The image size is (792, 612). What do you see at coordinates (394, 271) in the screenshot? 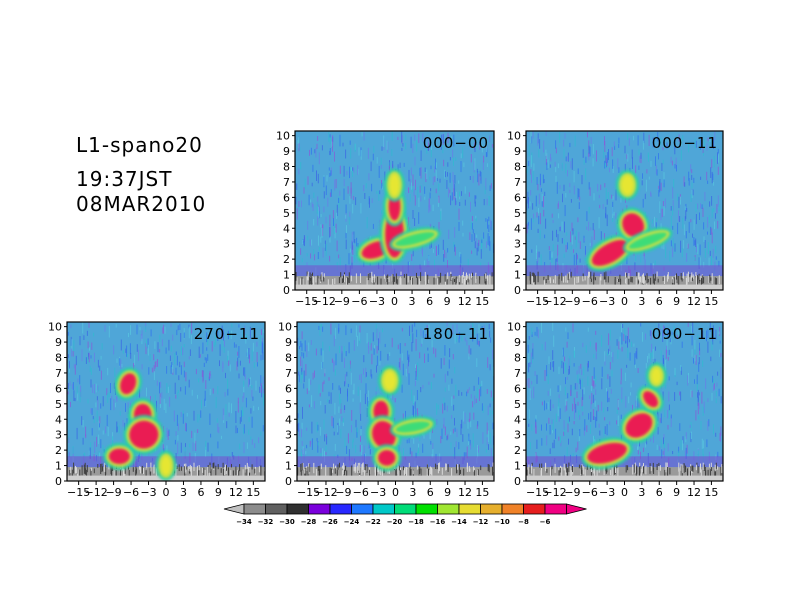
I see `low-band` at bounding box center [394, 271].